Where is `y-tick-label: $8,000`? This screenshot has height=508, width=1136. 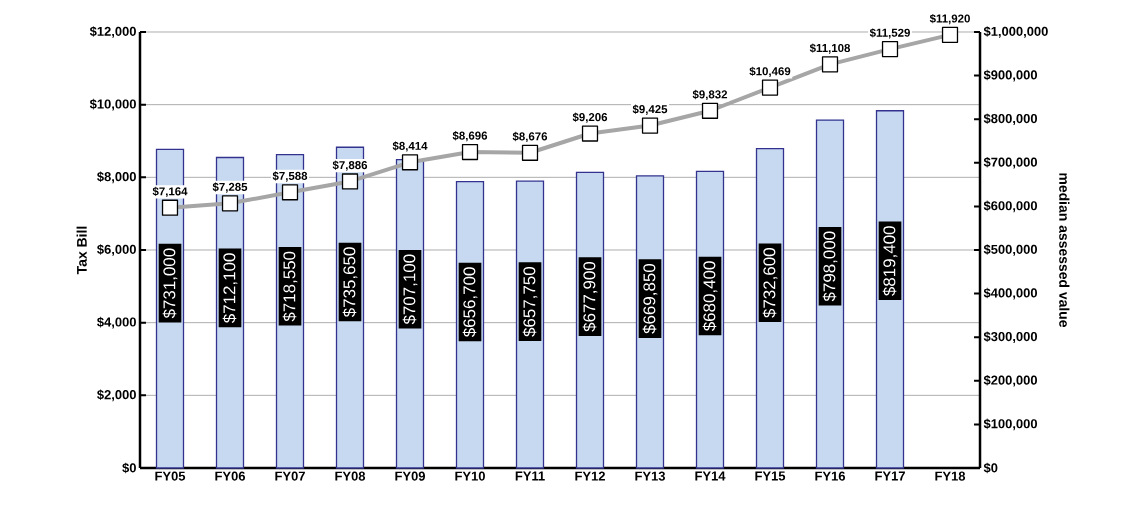 y-tick-label: $8,000 is located at coordinates (116, 177).